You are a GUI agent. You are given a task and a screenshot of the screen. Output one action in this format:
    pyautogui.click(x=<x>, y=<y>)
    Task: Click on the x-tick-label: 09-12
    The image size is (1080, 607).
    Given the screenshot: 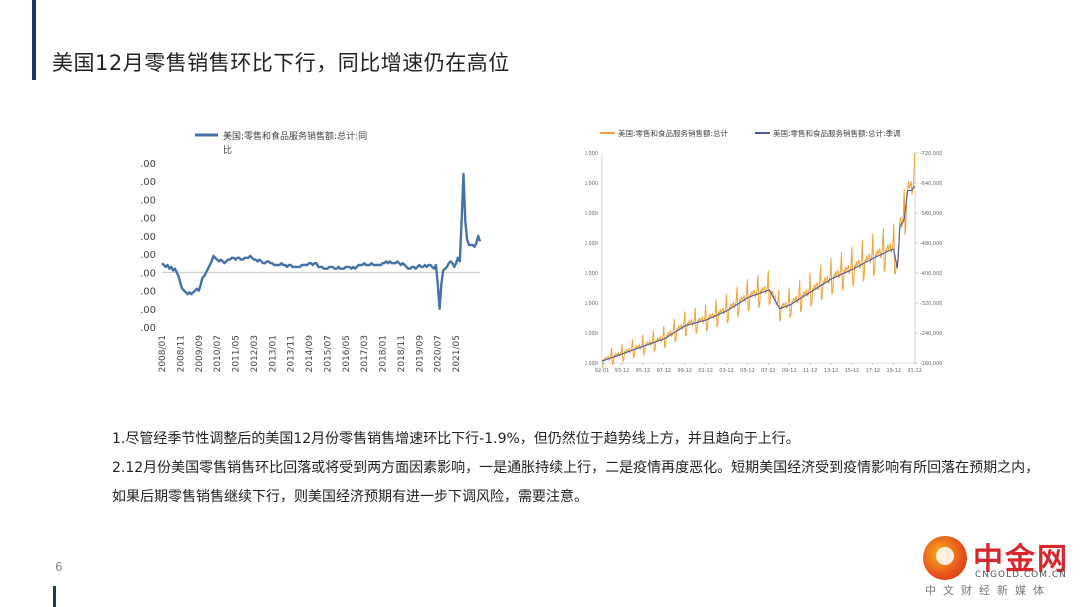 What is the action you would take?
    pyautogui.click(x=789, y=371)
    